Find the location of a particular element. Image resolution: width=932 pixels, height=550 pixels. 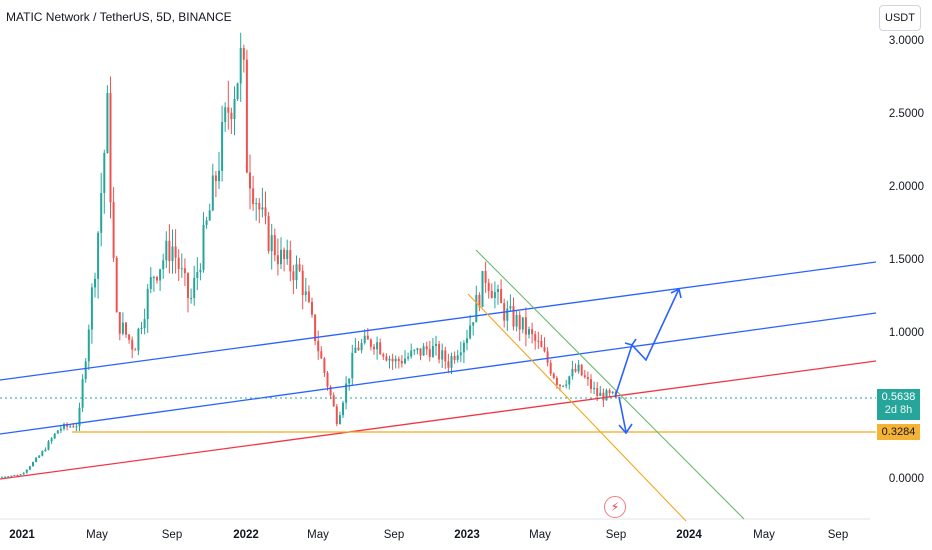

descending-channel-lower-line is located at coordinates (577, 407).